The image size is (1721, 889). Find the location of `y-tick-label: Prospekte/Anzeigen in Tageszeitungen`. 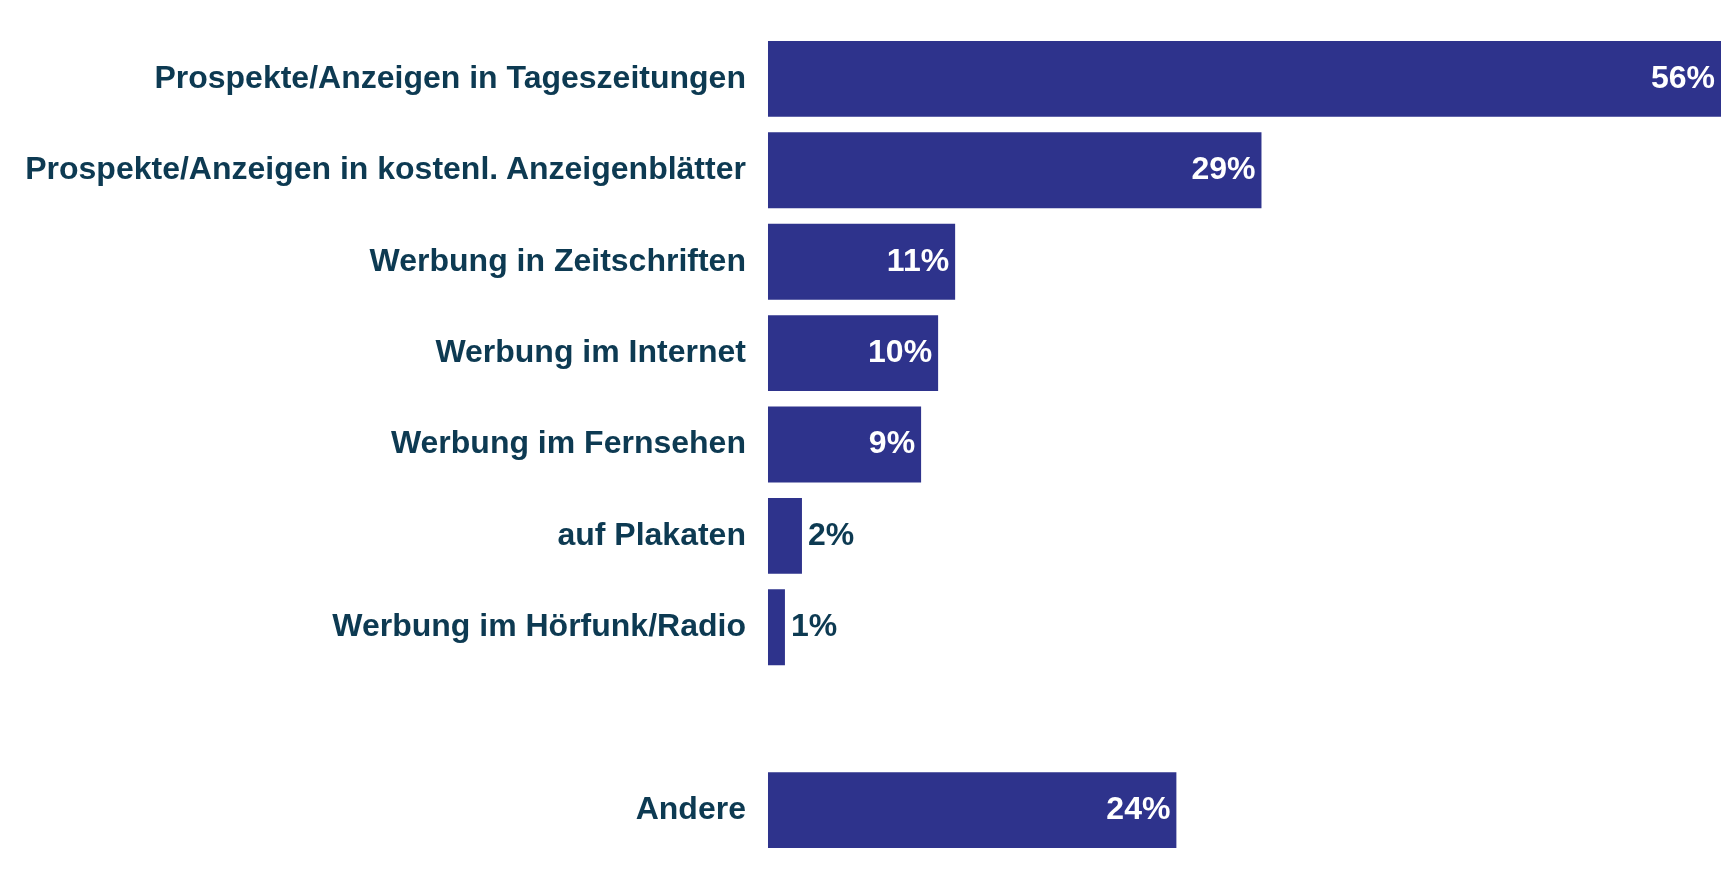

y-tick-label: Prospekte/Anzeigen in Tageszeitungen is located at coordinates (450, 76).